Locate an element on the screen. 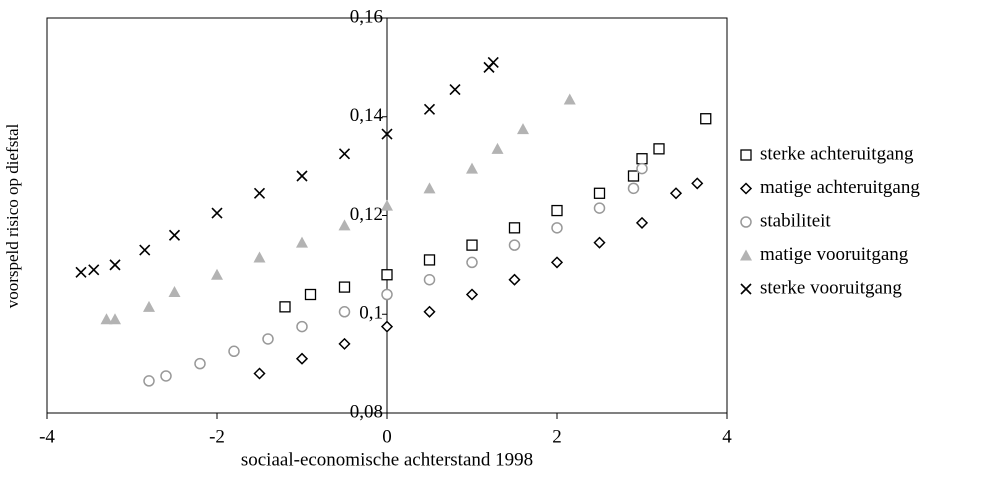 The height and width of the screenshot is (478, 985). x-axis-label: sociaal-economische achterstand 1998 is located at coordinates (387, 459).